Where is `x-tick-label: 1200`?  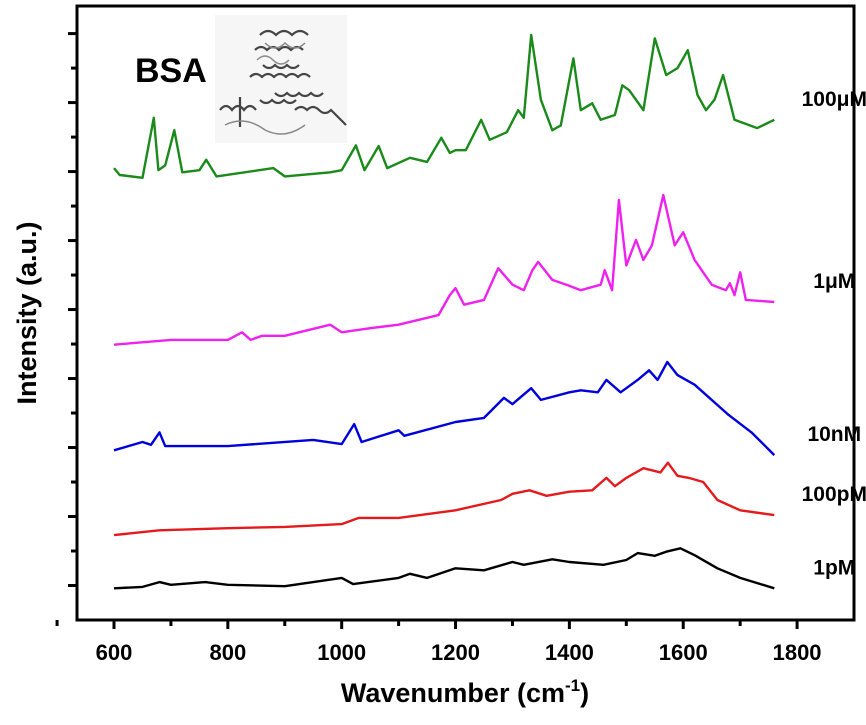 x-tick-label: 1200 is located at coordinates (455, 652).